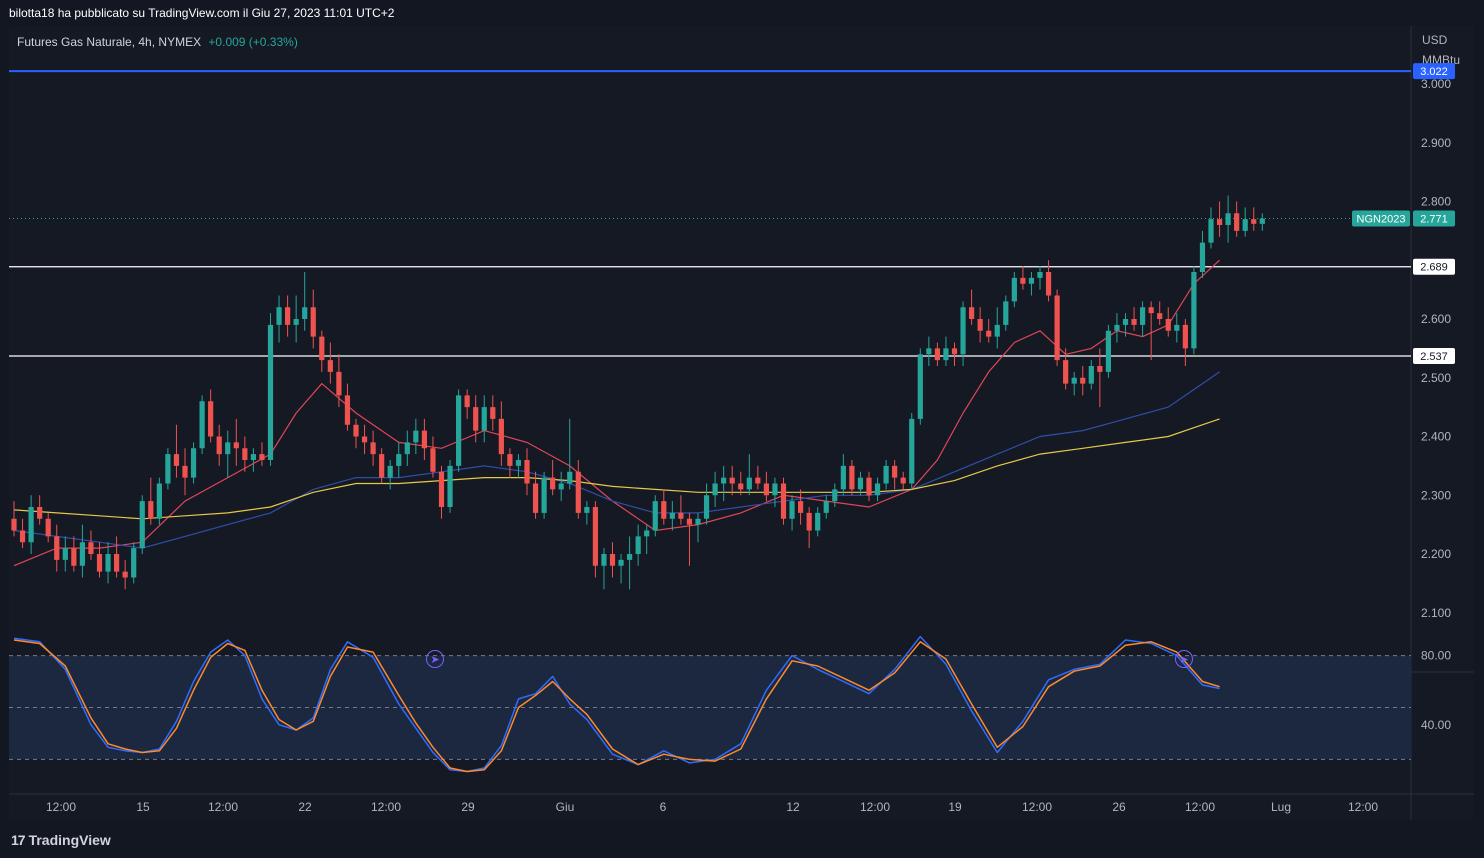  Describe the element at coordinates (1435, 40) in the screenshot. I see `currency-label: USD` at that location.